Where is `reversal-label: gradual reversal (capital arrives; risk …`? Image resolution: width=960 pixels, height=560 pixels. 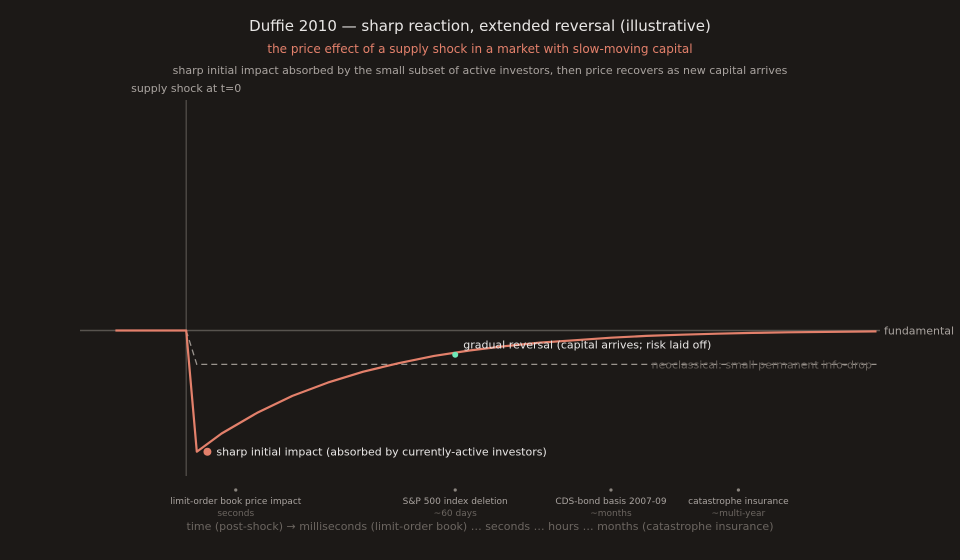 reversal-label: gradual reversal (capital arrives; risk … is located at coordinates (587, 345).